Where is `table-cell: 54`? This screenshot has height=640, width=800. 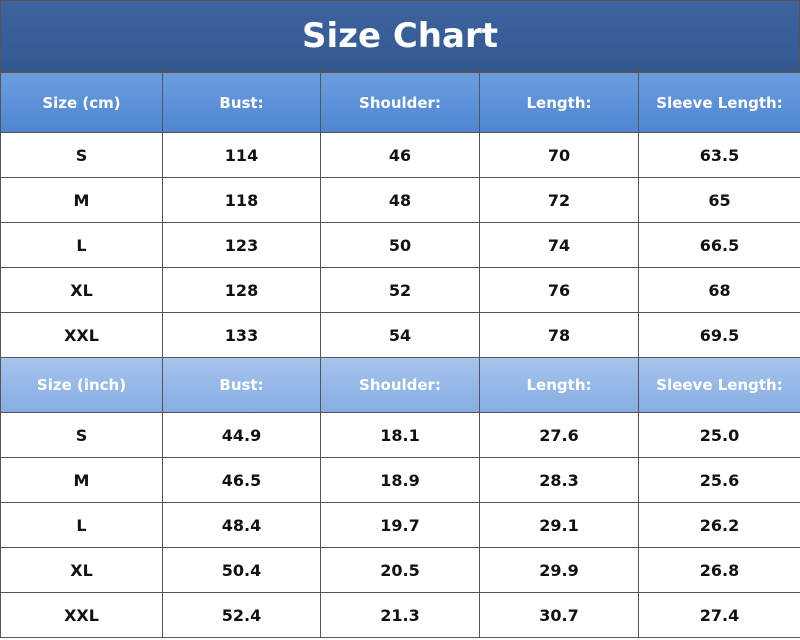 table-cell: 54 is located at coordinates (400, 335).